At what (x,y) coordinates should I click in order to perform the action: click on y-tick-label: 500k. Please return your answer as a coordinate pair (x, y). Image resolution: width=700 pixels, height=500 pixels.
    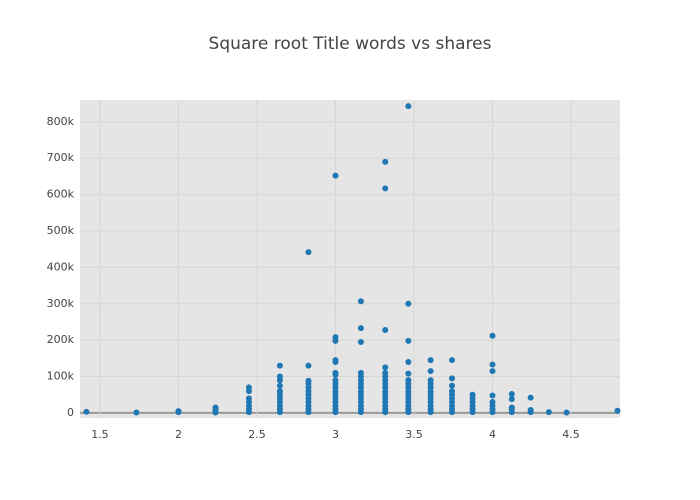
    Looking at the image, I should click on (61, 230).